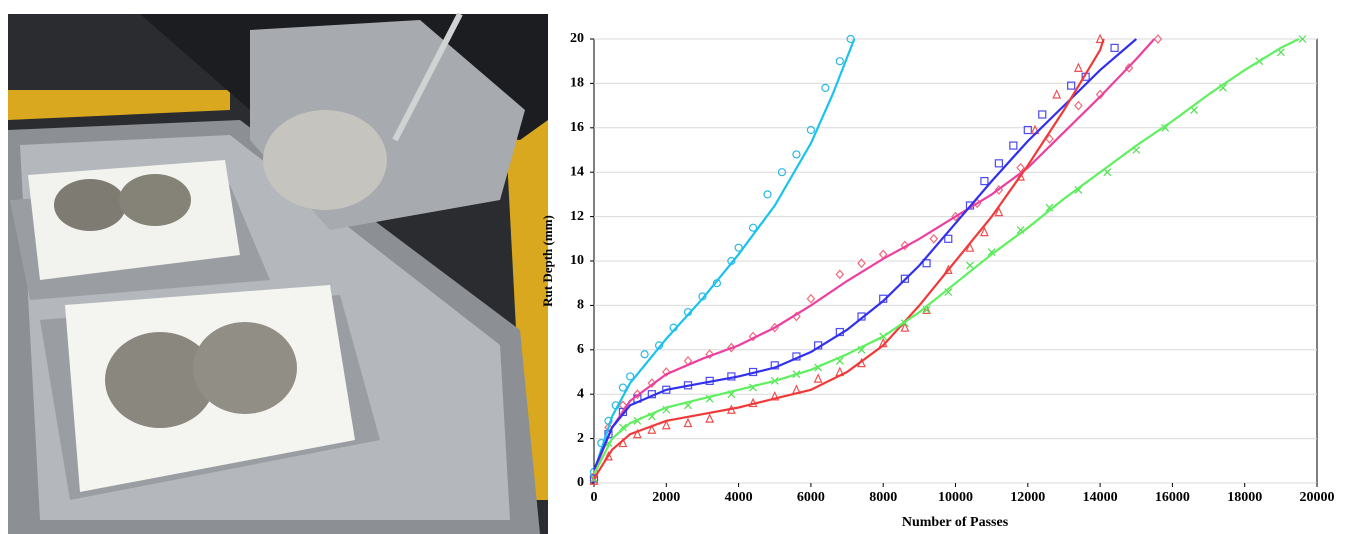 The height and width of the screenshot is (534, 1351). Describe the element at coordinates (739, 497) in the screenshot. I see `x-tick-label: 4000` at that location.